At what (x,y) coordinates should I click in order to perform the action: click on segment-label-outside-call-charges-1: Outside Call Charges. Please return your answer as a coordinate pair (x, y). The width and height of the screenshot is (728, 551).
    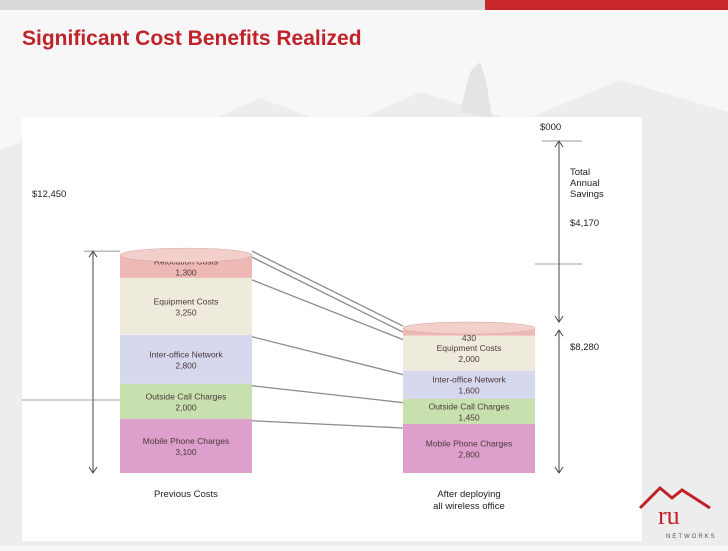
    Looking at the image, I should click on (186, 396).